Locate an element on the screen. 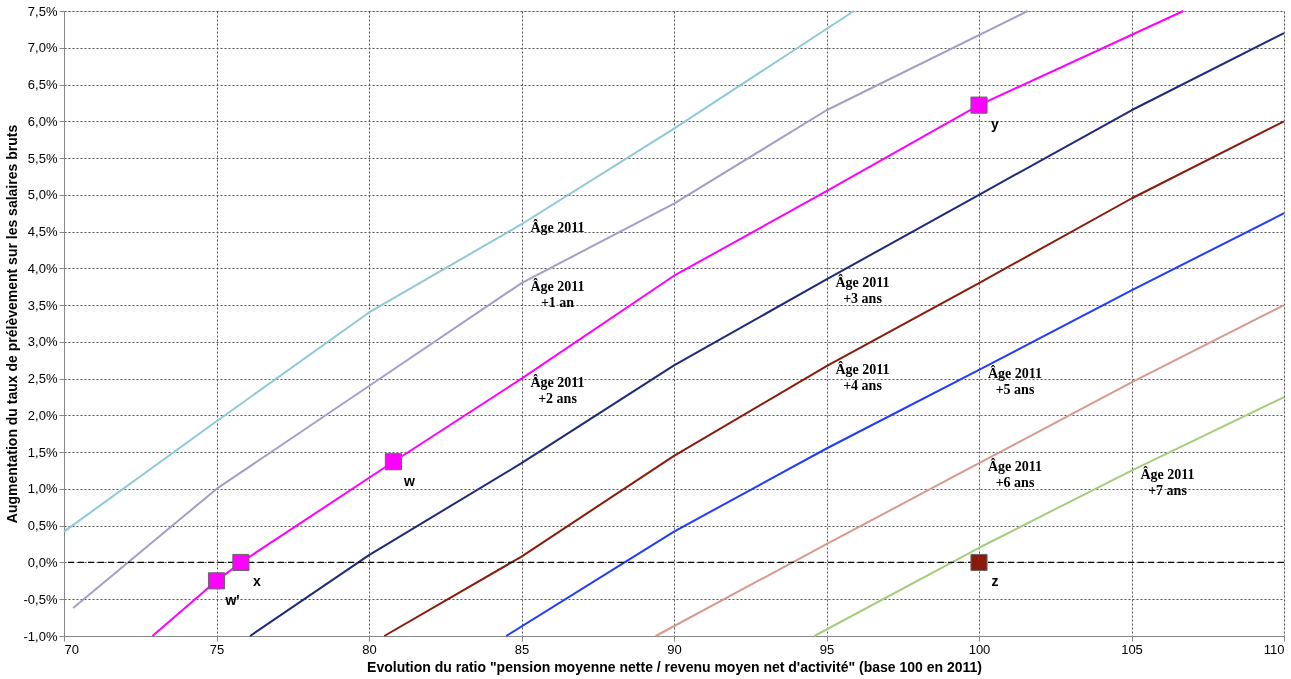  data-label: w' is located at coordinates (232, 599).